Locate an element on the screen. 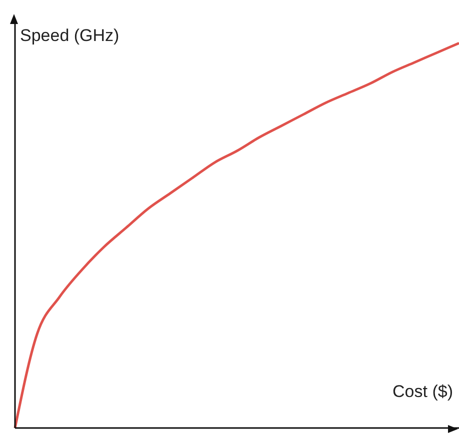 The image size is (459, 439). x-axis-title: Cost ($) is located at coordinates (422, 392).